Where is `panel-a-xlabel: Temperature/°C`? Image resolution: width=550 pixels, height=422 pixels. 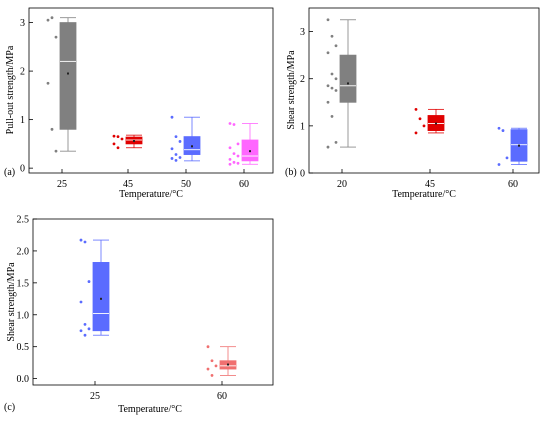
panel-a-xlabel: Temperature/°C is located at coordinates (151, 194).